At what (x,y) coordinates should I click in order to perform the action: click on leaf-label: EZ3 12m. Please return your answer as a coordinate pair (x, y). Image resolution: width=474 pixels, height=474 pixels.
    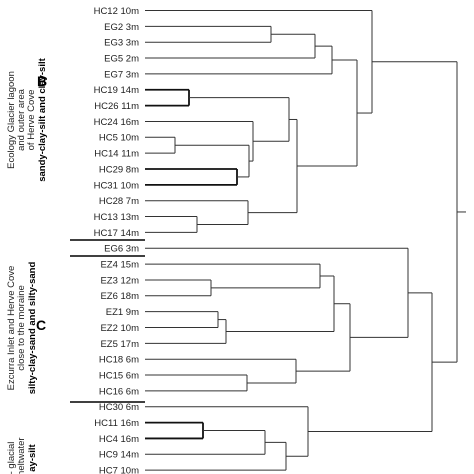
    Looking at the image, I should click on (119, 280).